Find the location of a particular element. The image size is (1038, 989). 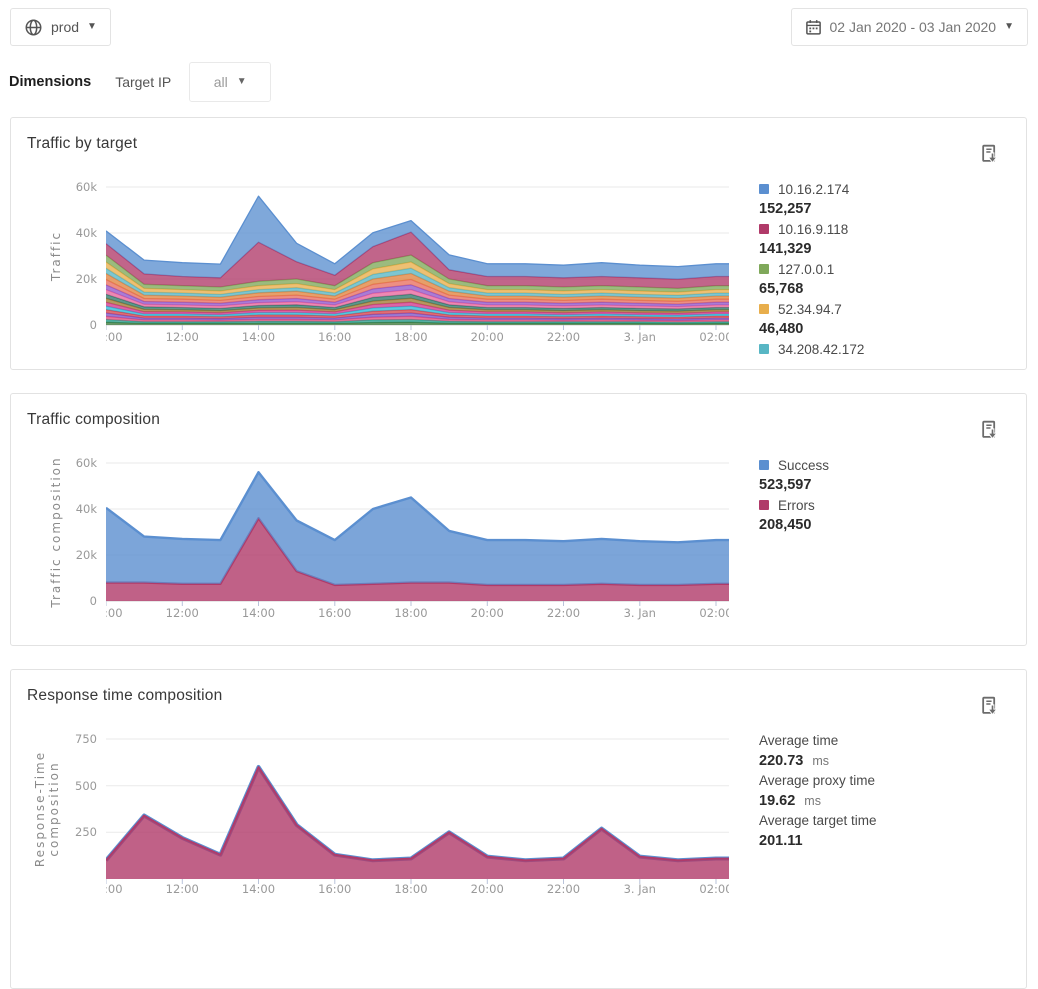

legend-value: 523,597 is located at coordinates (785, 485).